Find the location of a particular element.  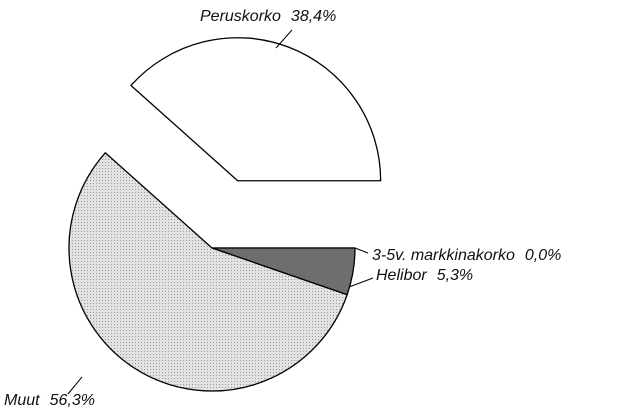

slice-label: Muut 56,3% is located at coordinates (49, 400).